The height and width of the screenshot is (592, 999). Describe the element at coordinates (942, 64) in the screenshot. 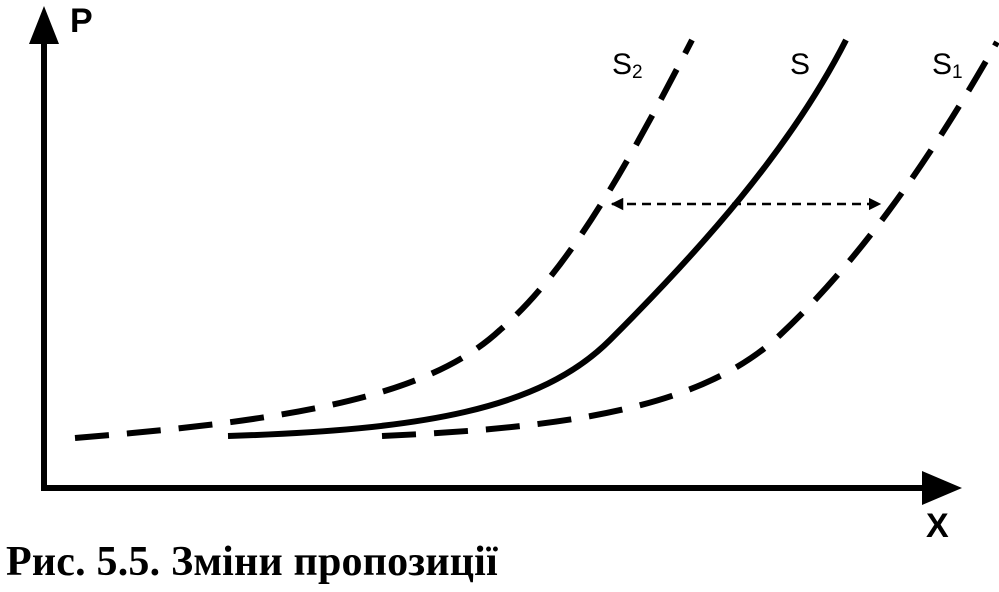

I see `curve-label-s1-base: S` at that location.